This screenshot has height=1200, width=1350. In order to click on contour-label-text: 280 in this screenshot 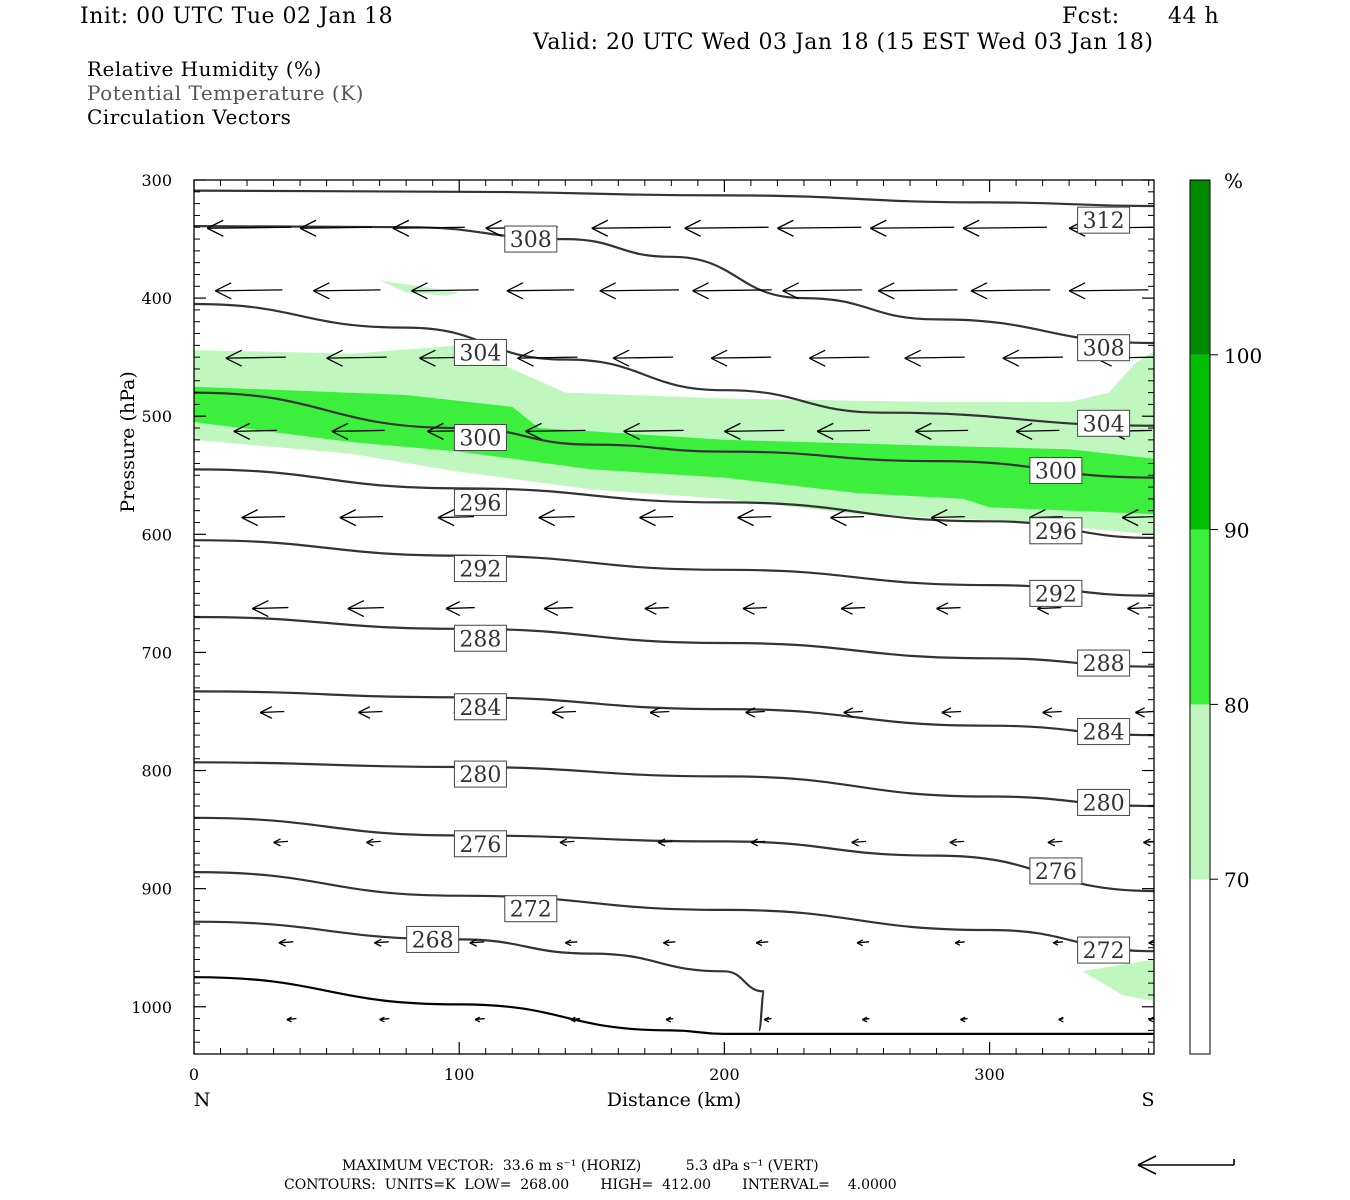, I will do `click(1104, 803)`.